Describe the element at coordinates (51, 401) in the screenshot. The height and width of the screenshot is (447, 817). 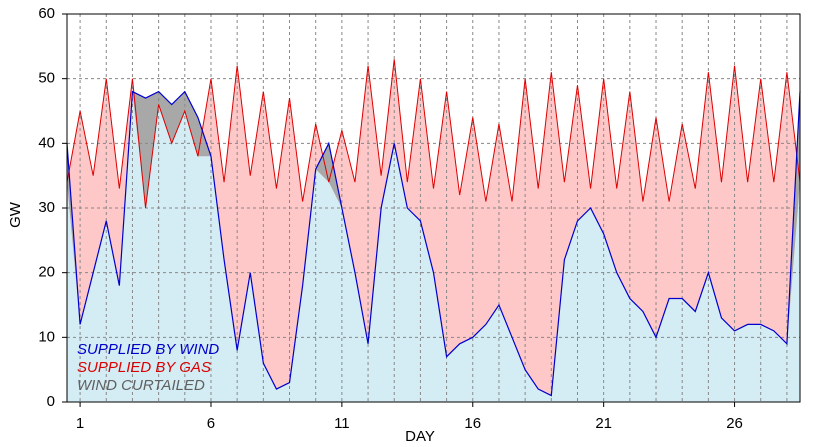
I see `y-tick-label: 0` at that location.